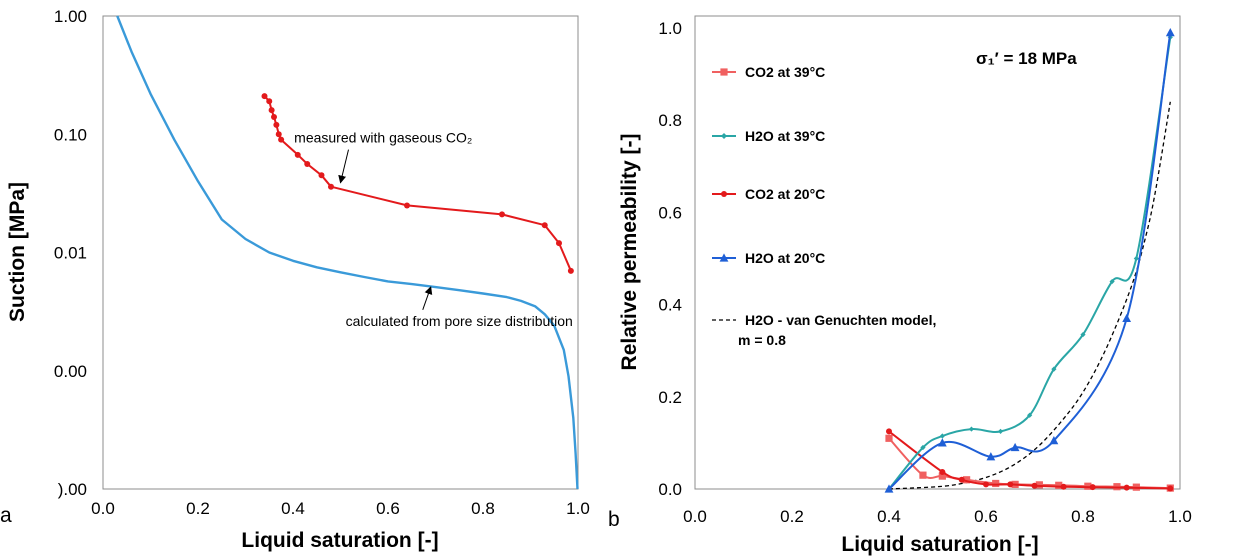 Image resolution: width=1237 pixels, height=558 pixels. I want to click on x-tick-label-a: 0.4, so click(293, 508).